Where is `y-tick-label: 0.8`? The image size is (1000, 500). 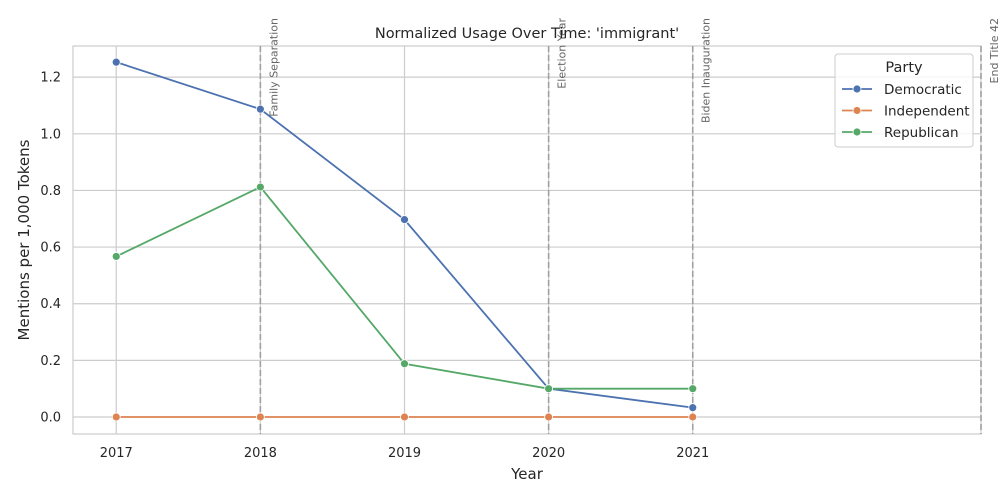 y-tick-label: 0.8 is located at coordinates (50, 191).